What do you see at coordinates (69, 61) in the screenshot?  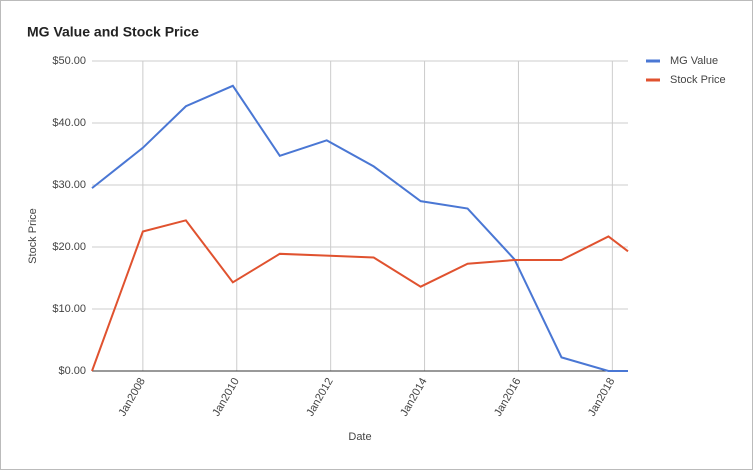 I see `y-tick-label: $50.00` at bounding box center [69, 61].